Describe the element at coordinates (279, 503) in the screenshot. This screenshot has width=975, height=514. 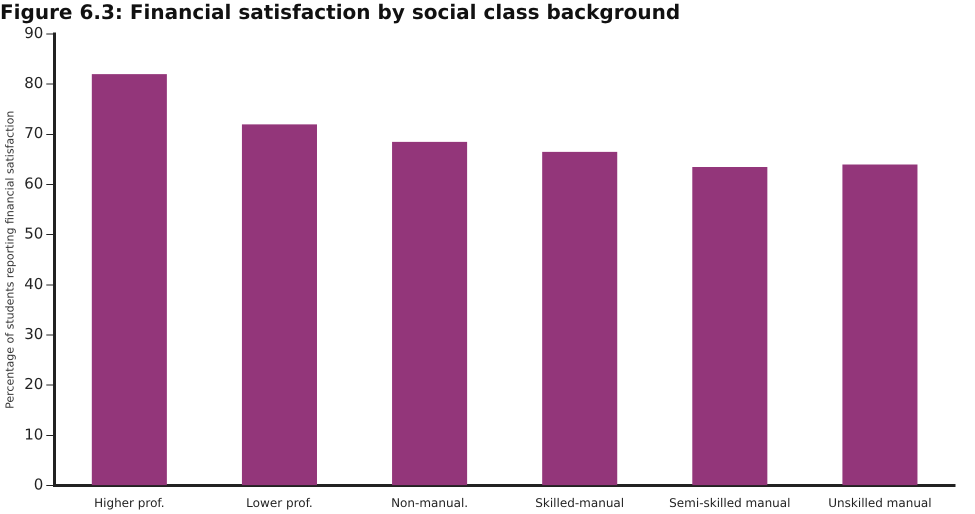
I see `x-tick-label: Lower prof.` at that location.